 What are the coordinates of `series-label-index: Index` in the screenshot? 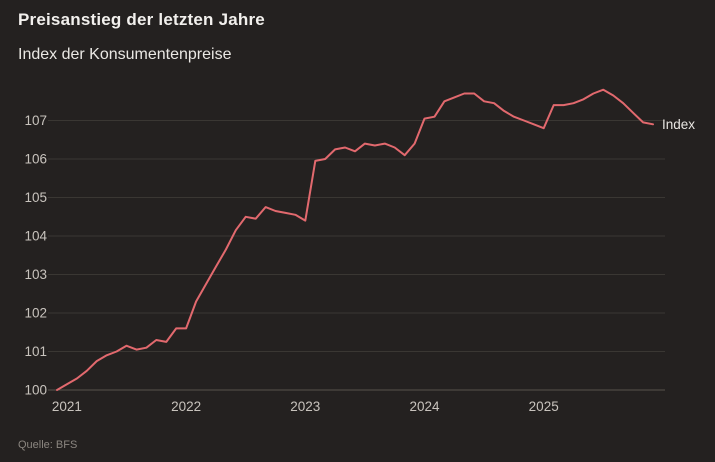 It's located at (678, 124).